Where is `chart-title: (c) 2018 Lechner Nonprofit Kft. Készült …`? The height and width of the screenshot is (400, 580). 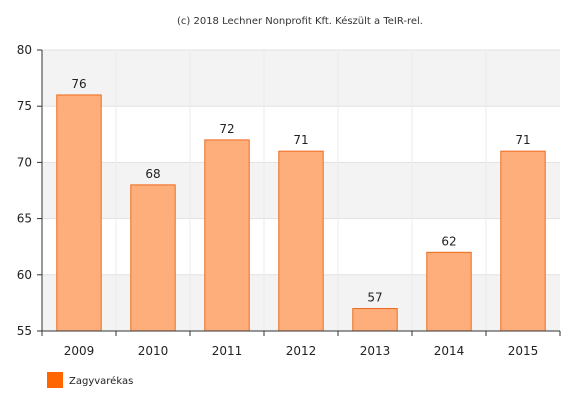
chart-title: (c) 2018 Lechner Nonprofit Kft. Készült … is located at coordinates (300, 21).